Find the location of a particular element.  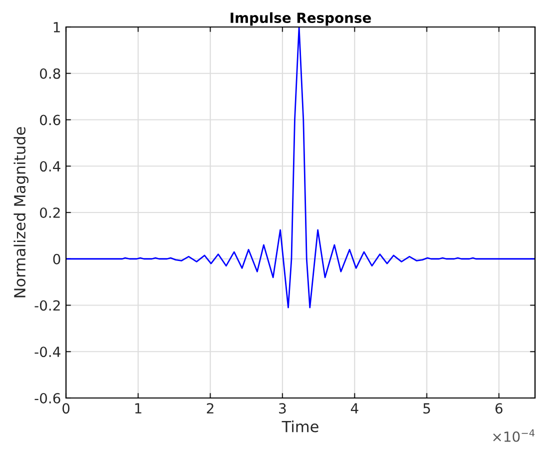

y-tick-label: 0 is located at coordinates (56, 259).